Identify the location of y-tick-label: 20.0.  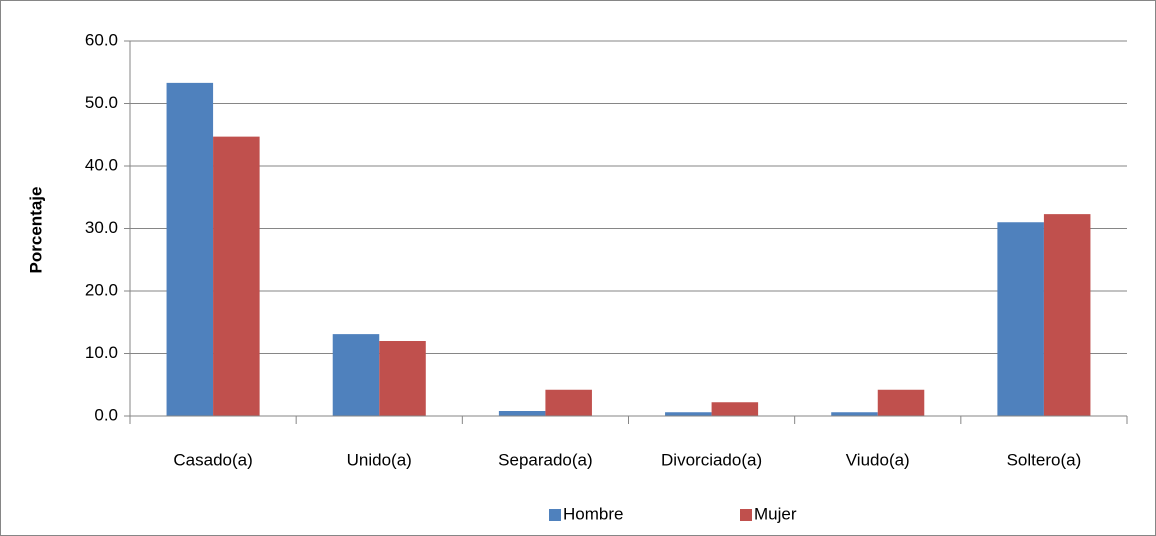
(101, 289).